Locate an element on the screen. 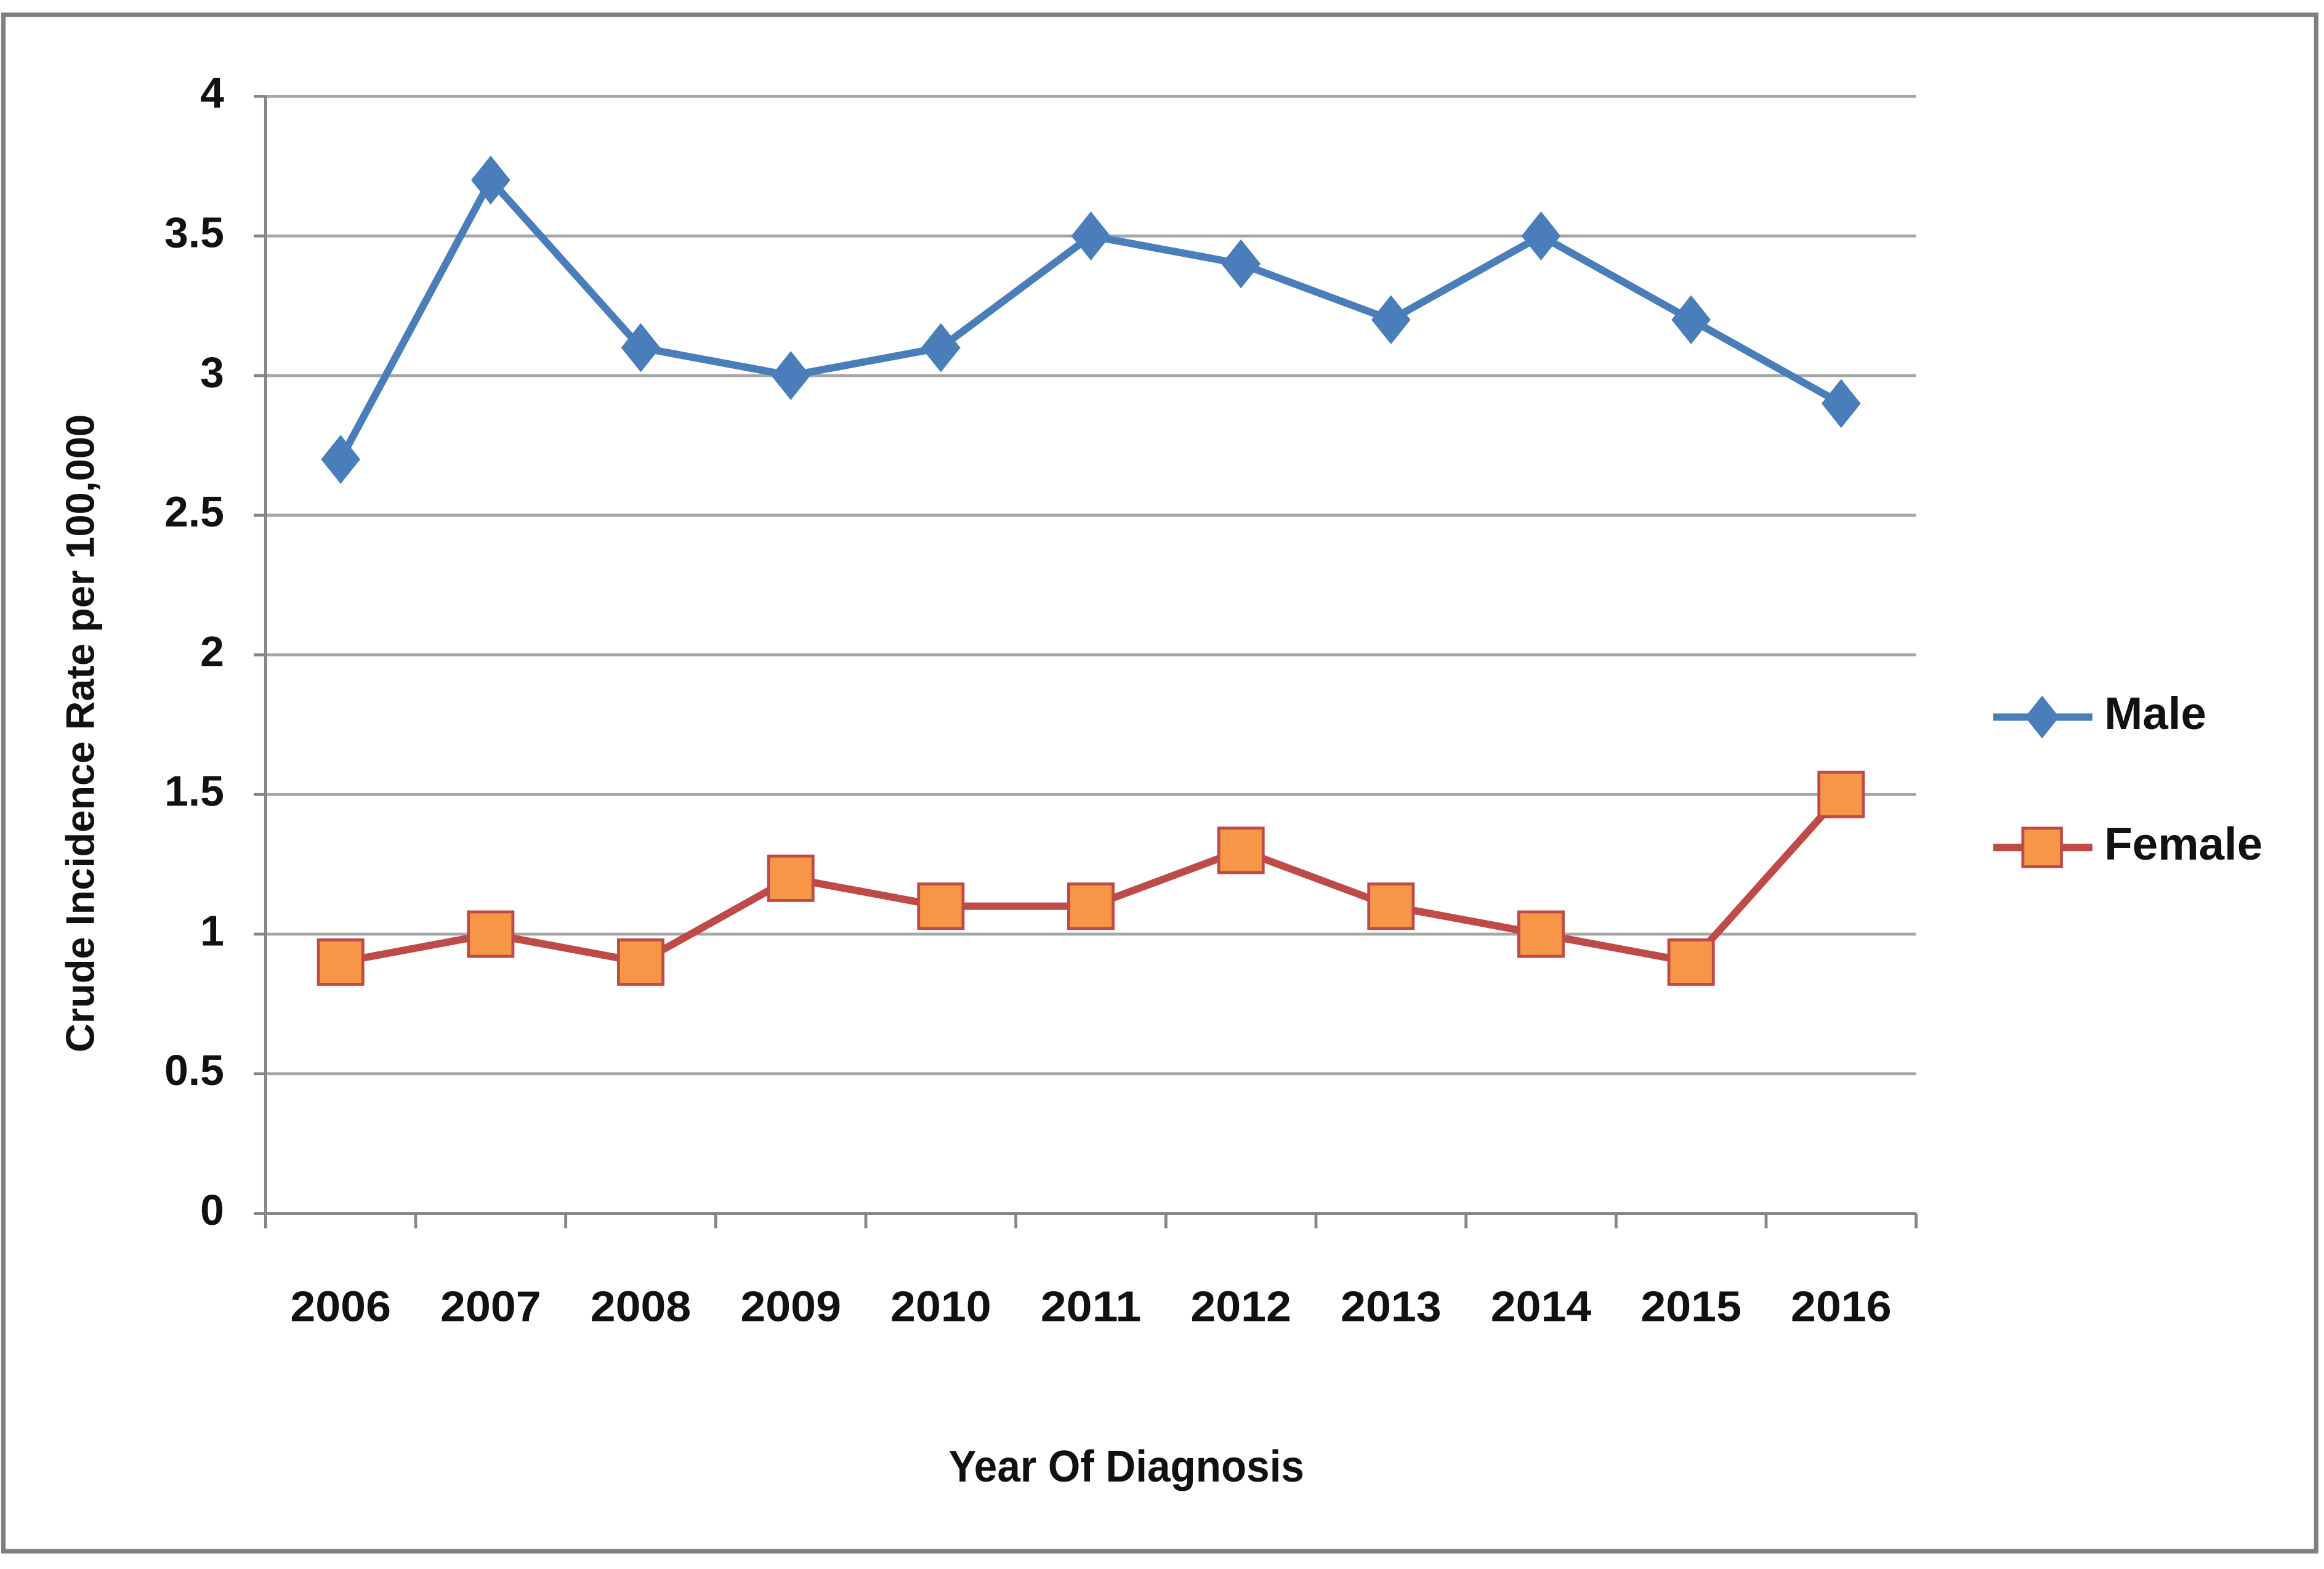 The height and width of the screenshot is (1569, 2324). x-tick-label: 2014 is located at coordinates (1541, 1306).